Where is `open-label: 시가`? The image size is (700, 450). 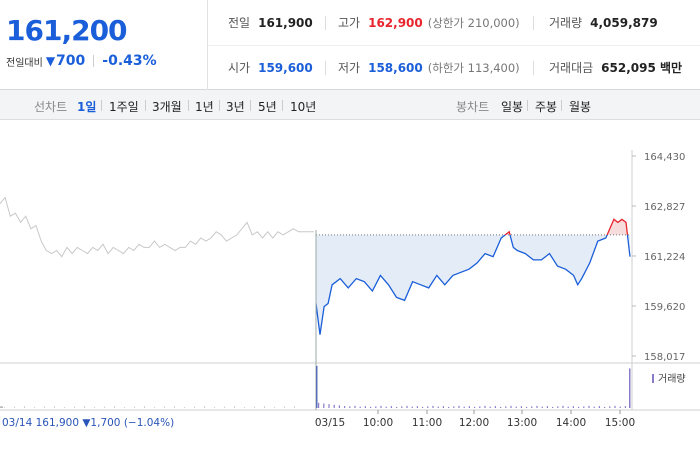
open-label: 시가 is located at coordinates (239, 68).